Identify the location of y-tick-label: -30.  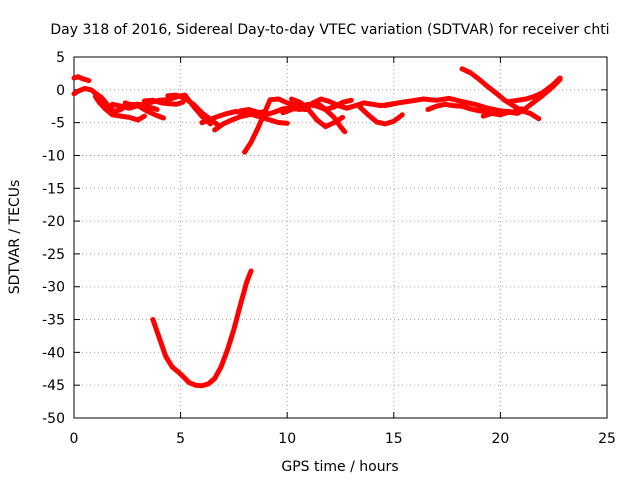
(53, 288).